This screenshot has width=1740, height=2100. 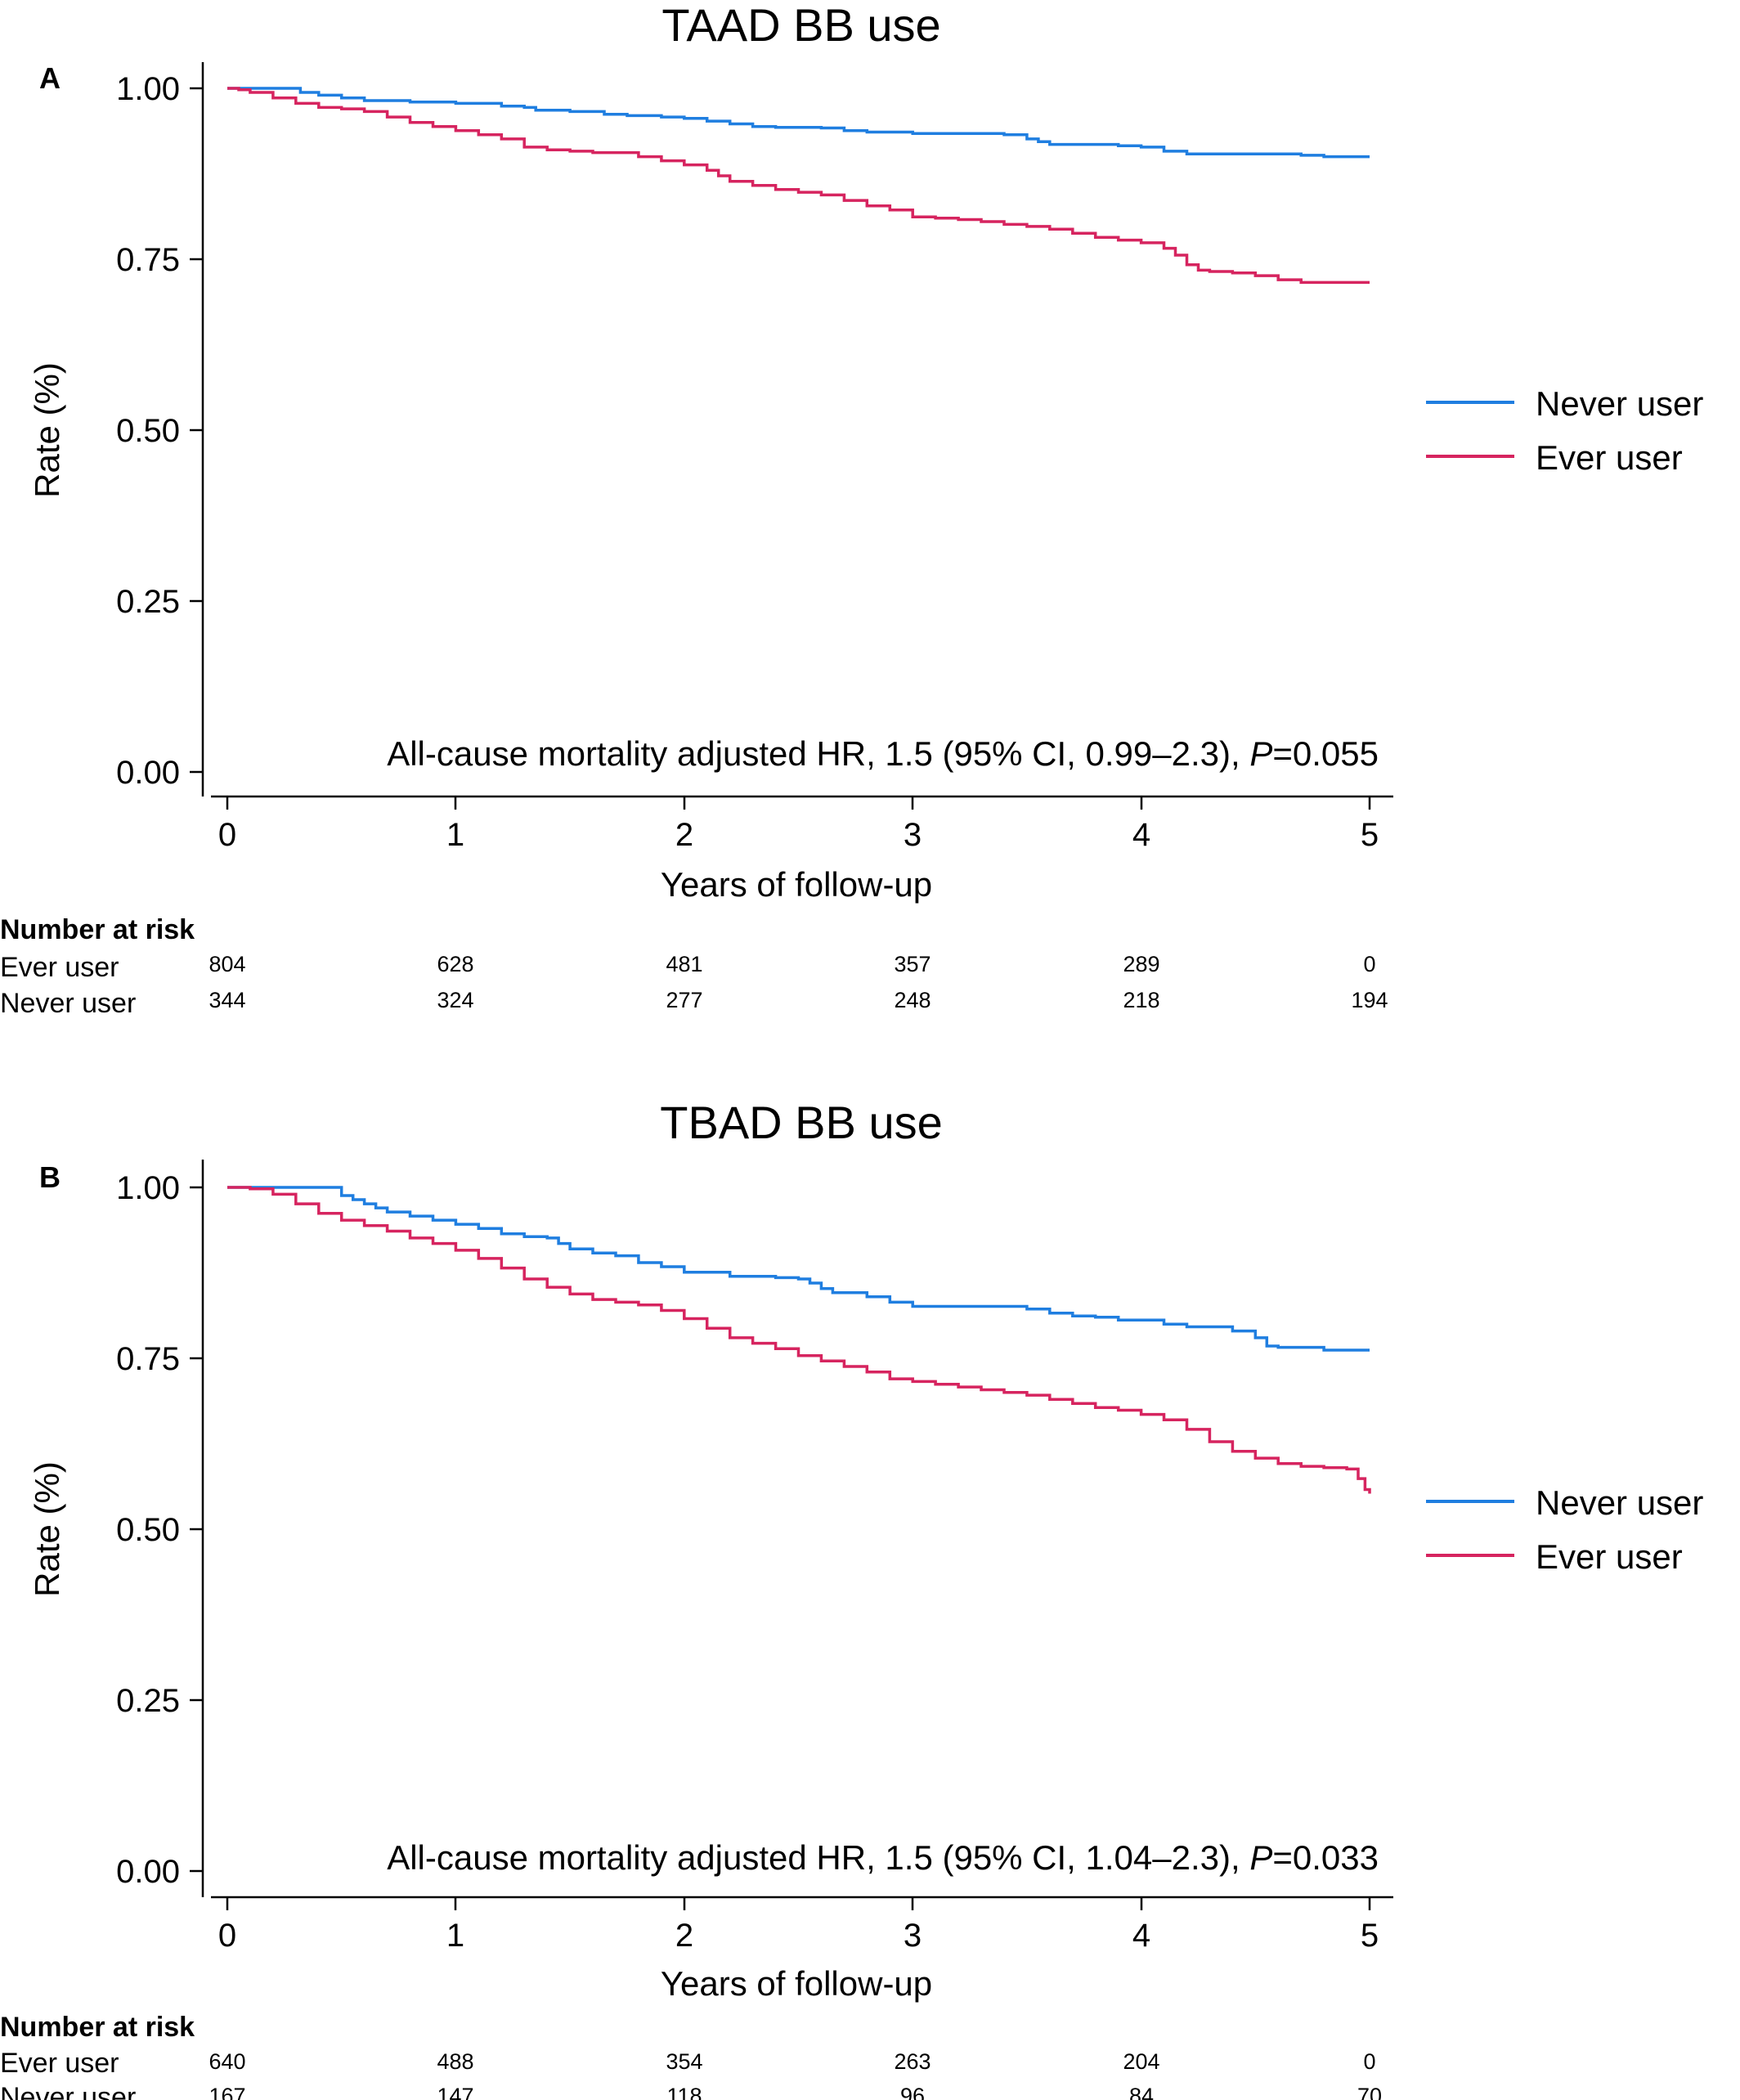 What do you see at coordinates (684, 2092) in the screenshot?
I see `risk-count: 118` at bounding box center [684, 2092].